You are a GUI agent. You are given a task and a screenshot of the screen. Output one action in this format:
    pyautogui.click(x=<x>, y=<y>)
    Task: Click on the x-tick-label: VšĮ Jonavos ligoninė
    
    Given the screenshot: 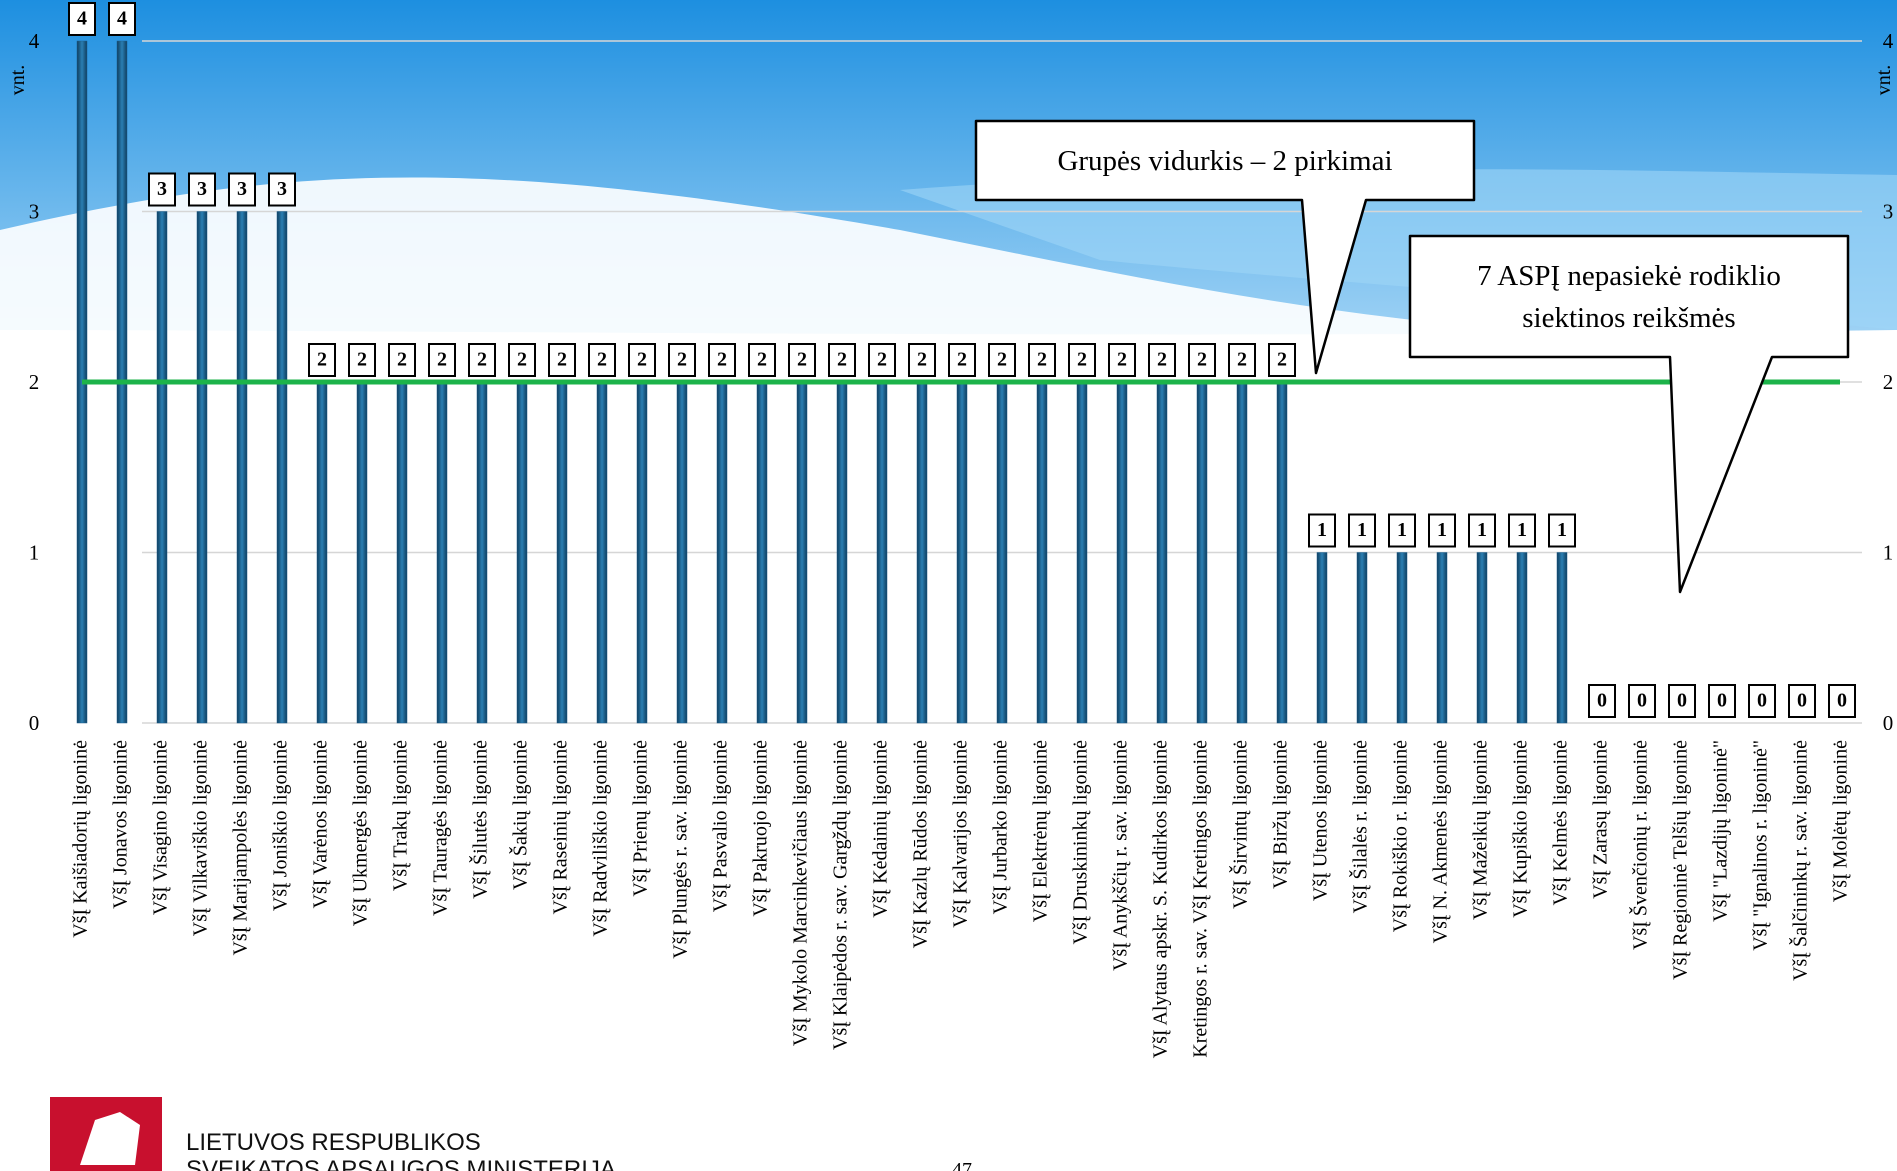 What is the action you would take?
    pyautogui.click(x=121, y=824)
    